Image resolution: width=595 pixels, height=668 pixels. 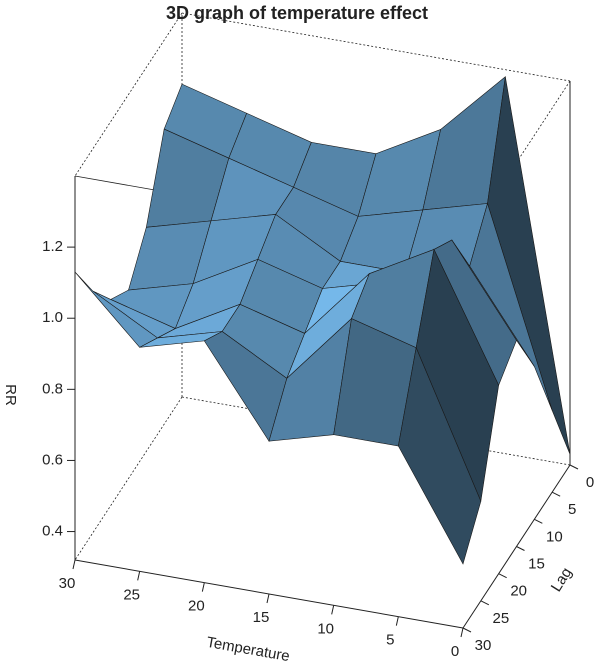 I want to click on z-tick-label: 0.8, so click(x=52, y=388).